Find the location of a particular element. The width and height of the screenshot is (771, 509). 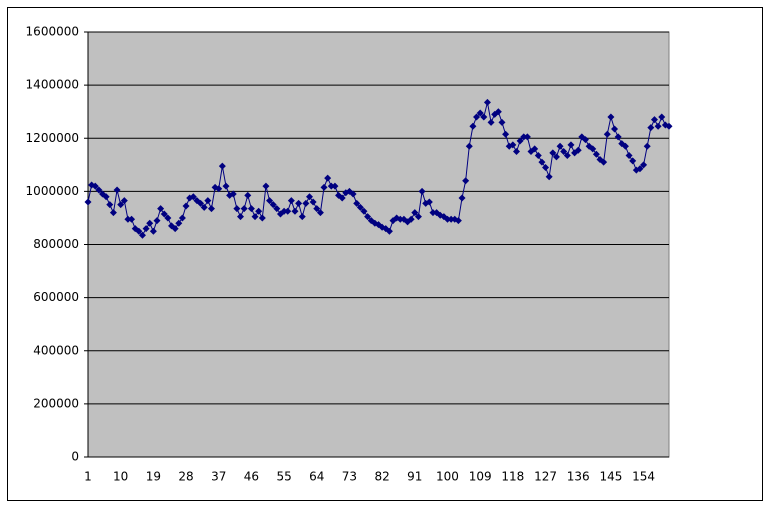

y-tick-label: 1600000 is located at coordinates (52, 32).